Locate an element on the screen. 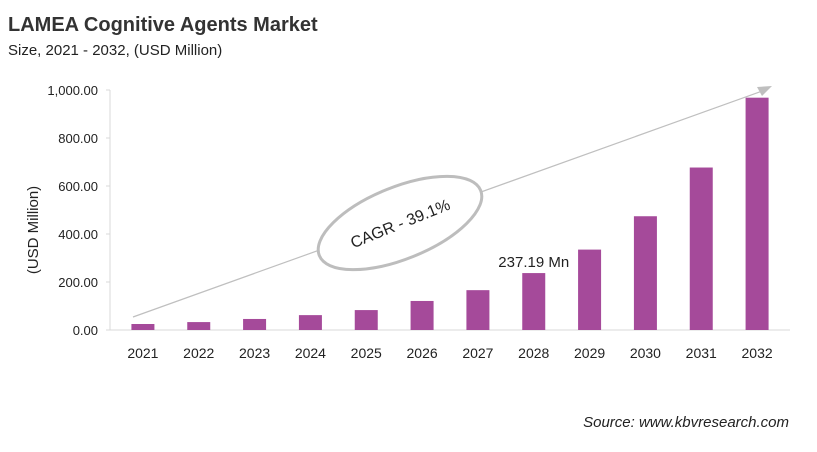 This screenshot has height=452, width=817. y-tick-label: 0.00 is located at coordinates (85, 330).